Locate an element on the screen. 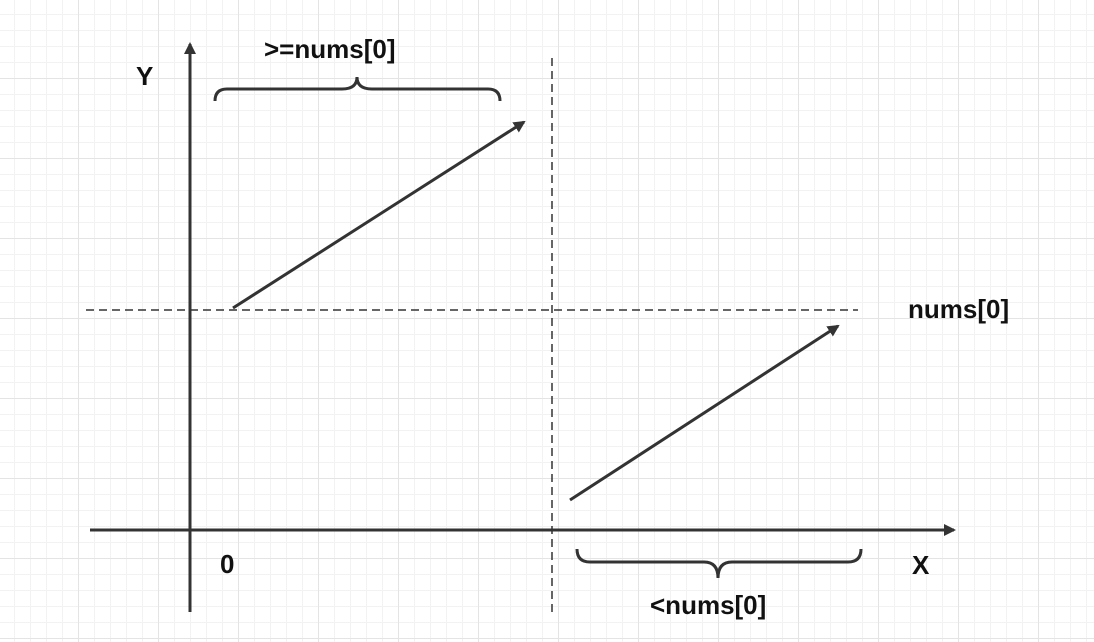  right-increasing-arrow is located at coordinates (704, 413).